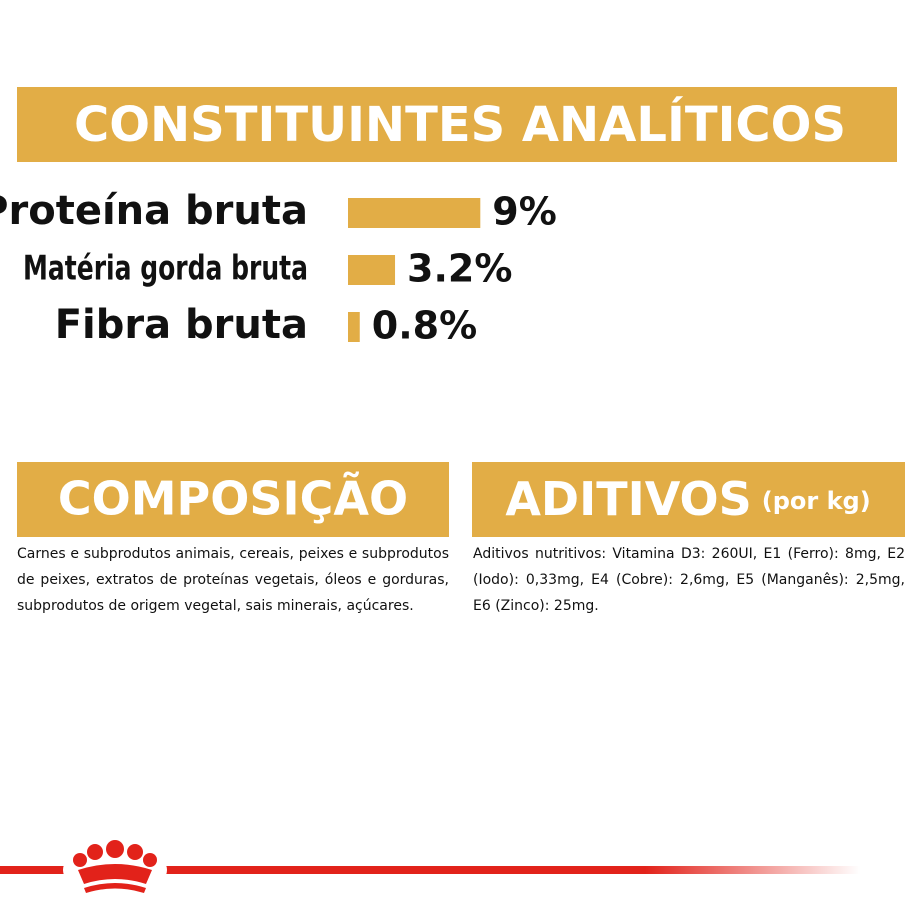 This screenshot has height=922, width=922. Describe the element at coordinates (459, 269) in the screenshot. I see `value-label: 3.2%` at that location.